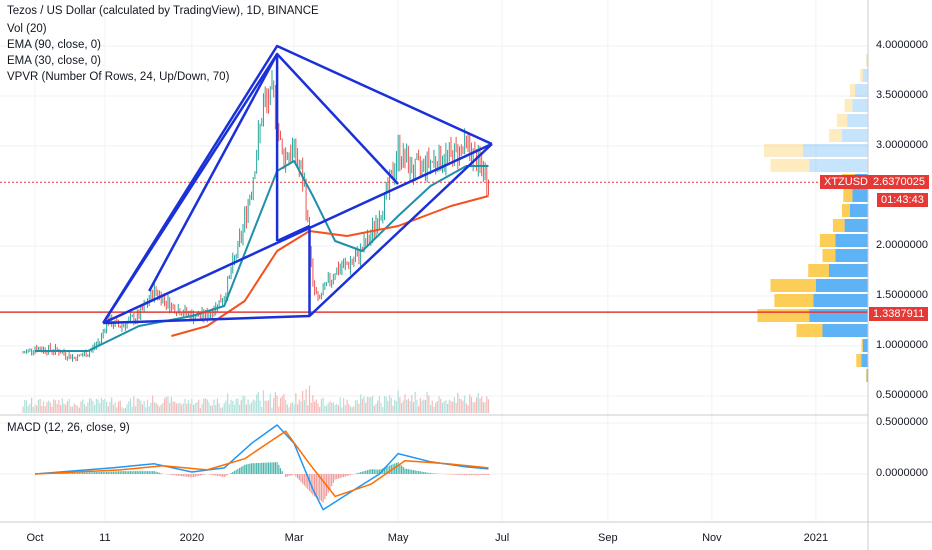 The height and width of the screenshot is (550, 932). Describe the element at coordinates (213, 172) in the screenshot. I see `pattern-left-arm` at that location.